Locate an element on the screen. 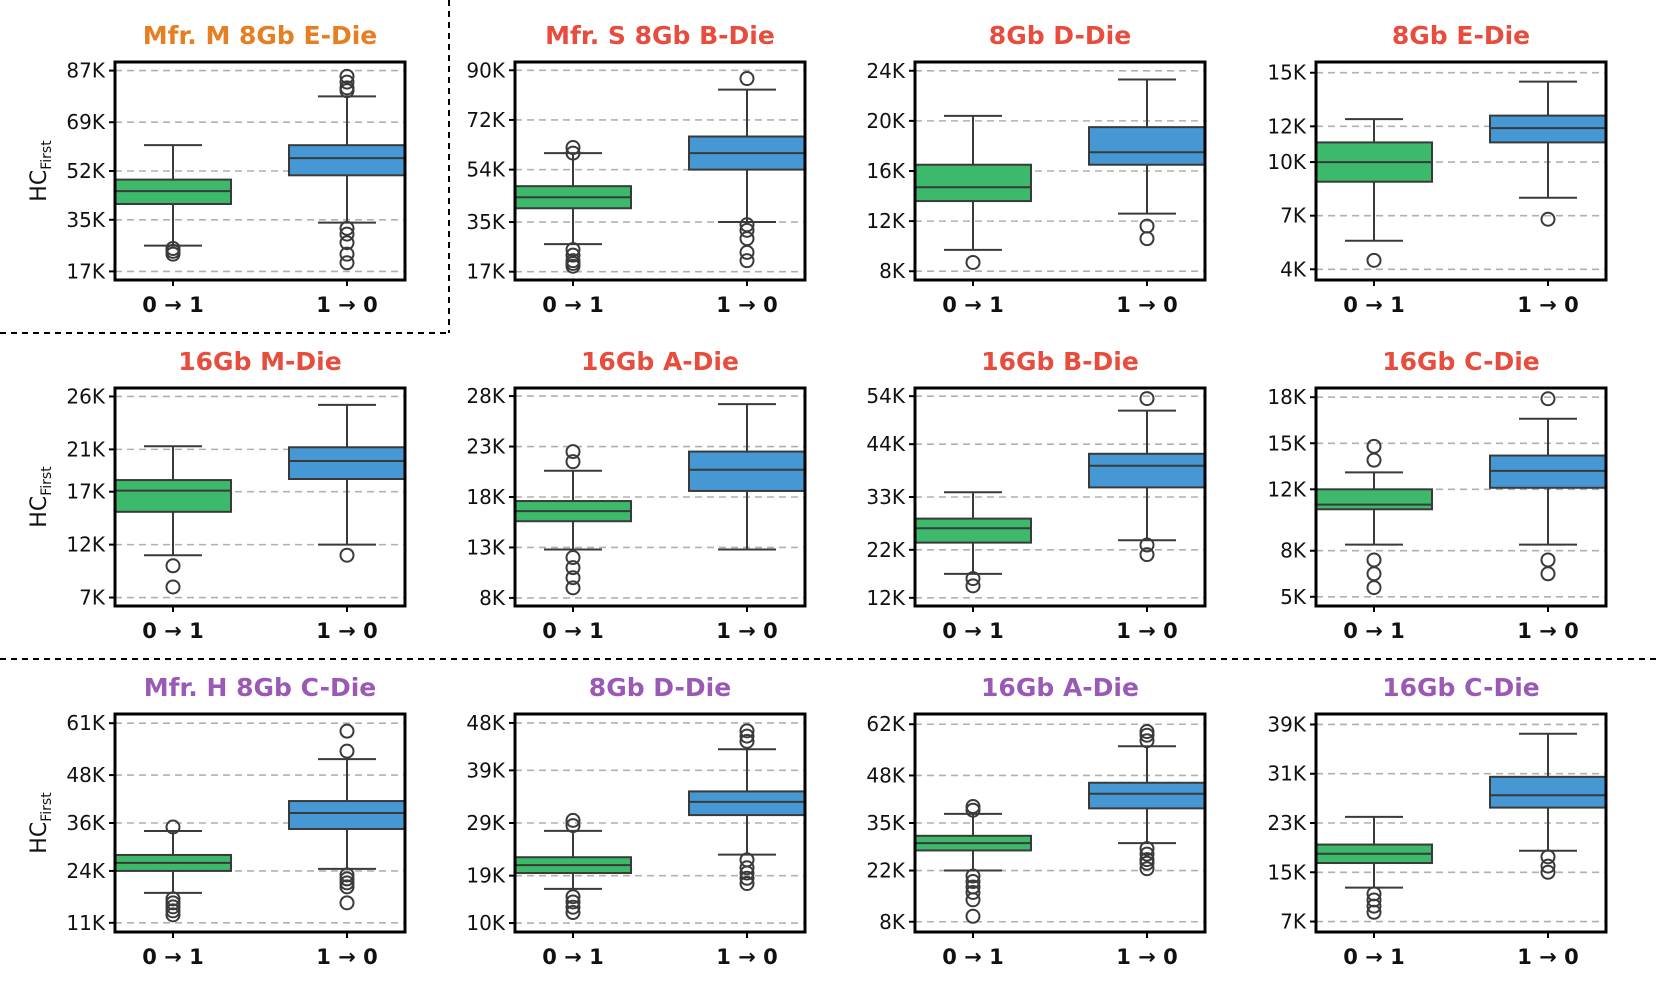 This screenshot has width=1661, height=997. y-tick-label: 62K is located at coordinates (885, 724).